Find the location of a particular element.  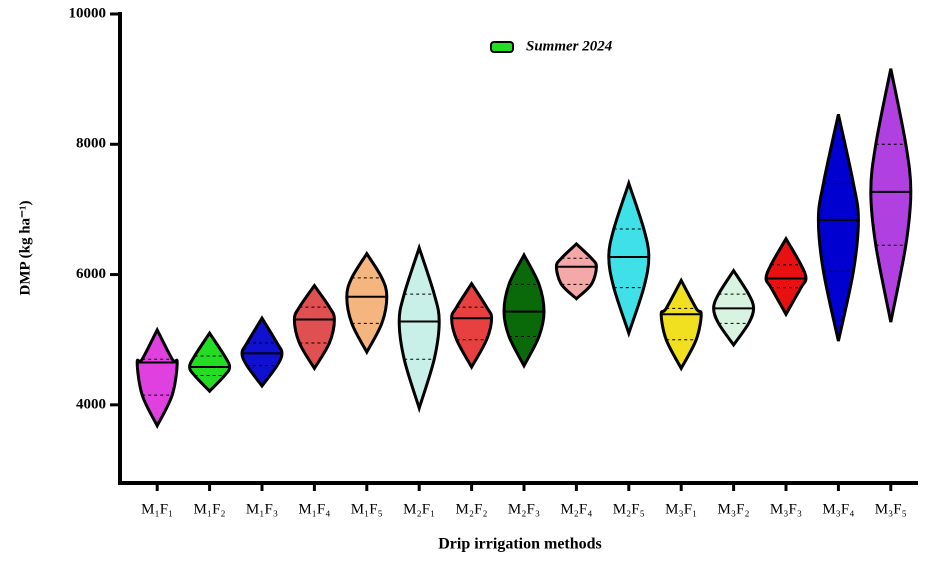

y-tick-label: 8000 is located at coordinates (91, 144).